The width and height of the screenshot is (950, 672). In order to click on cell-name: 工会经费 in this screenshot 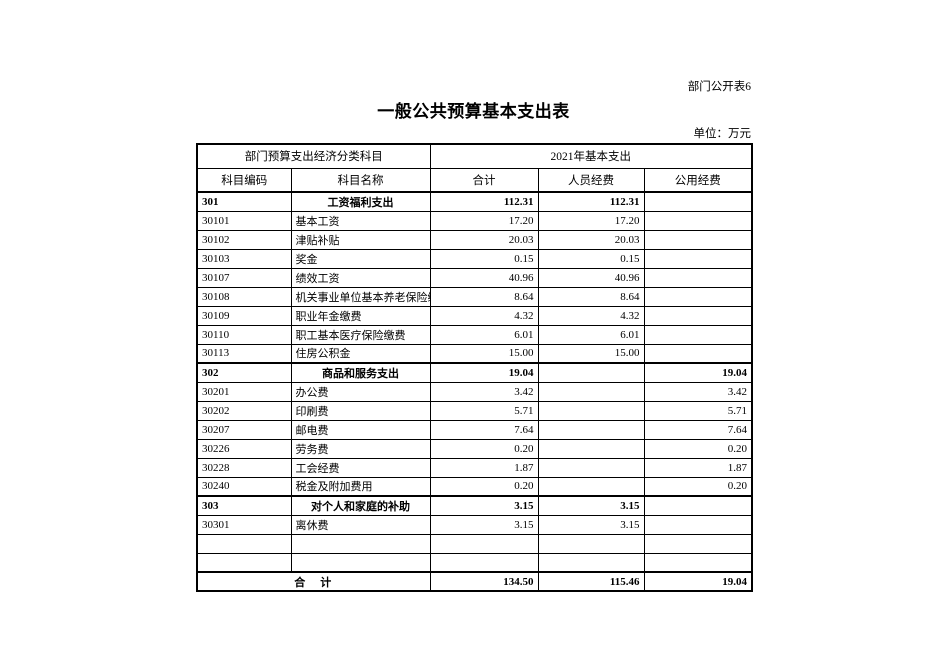, I will do `click(360, 467)`.